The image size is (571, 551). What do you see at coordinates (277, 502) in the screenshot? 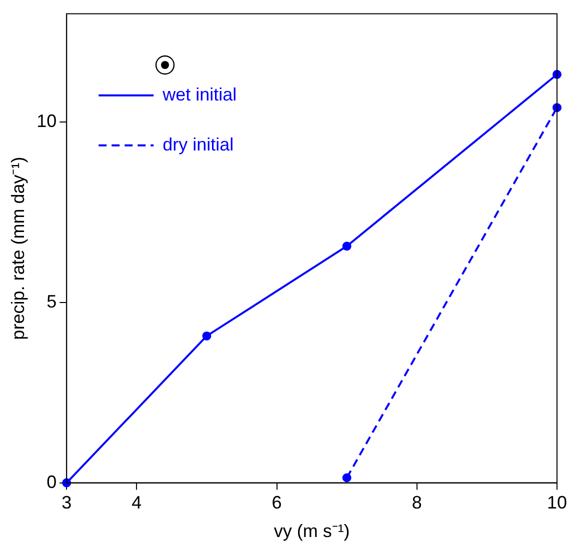
I see `x-tick-label: 6` at bounding box center [277, 502].